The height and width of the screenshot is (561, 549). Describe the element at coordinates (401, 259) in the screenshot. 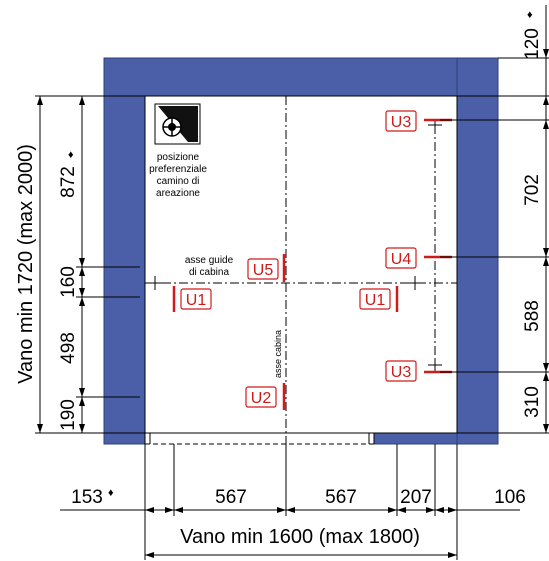

I see `tag-u4: U4` at that location.